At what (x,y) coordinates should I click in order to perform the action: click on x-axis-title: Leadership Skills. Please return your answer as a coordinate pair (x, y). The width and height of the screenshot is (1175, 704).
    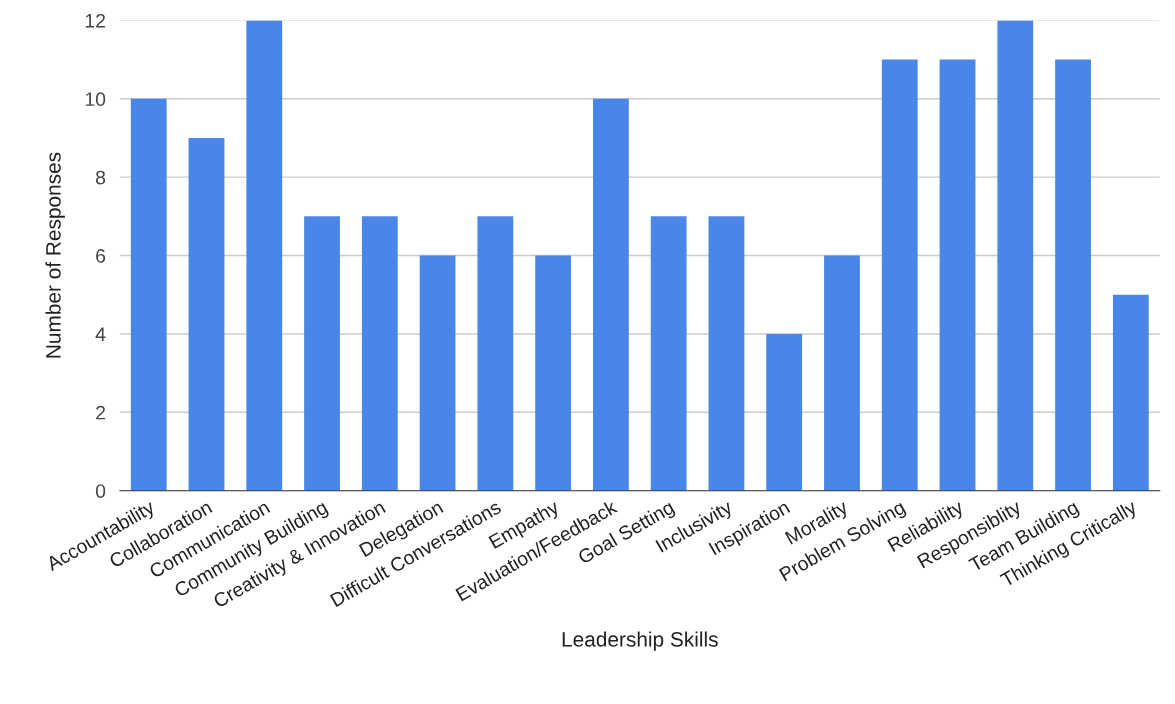
    Looking at the image, I should click on (640, 641).